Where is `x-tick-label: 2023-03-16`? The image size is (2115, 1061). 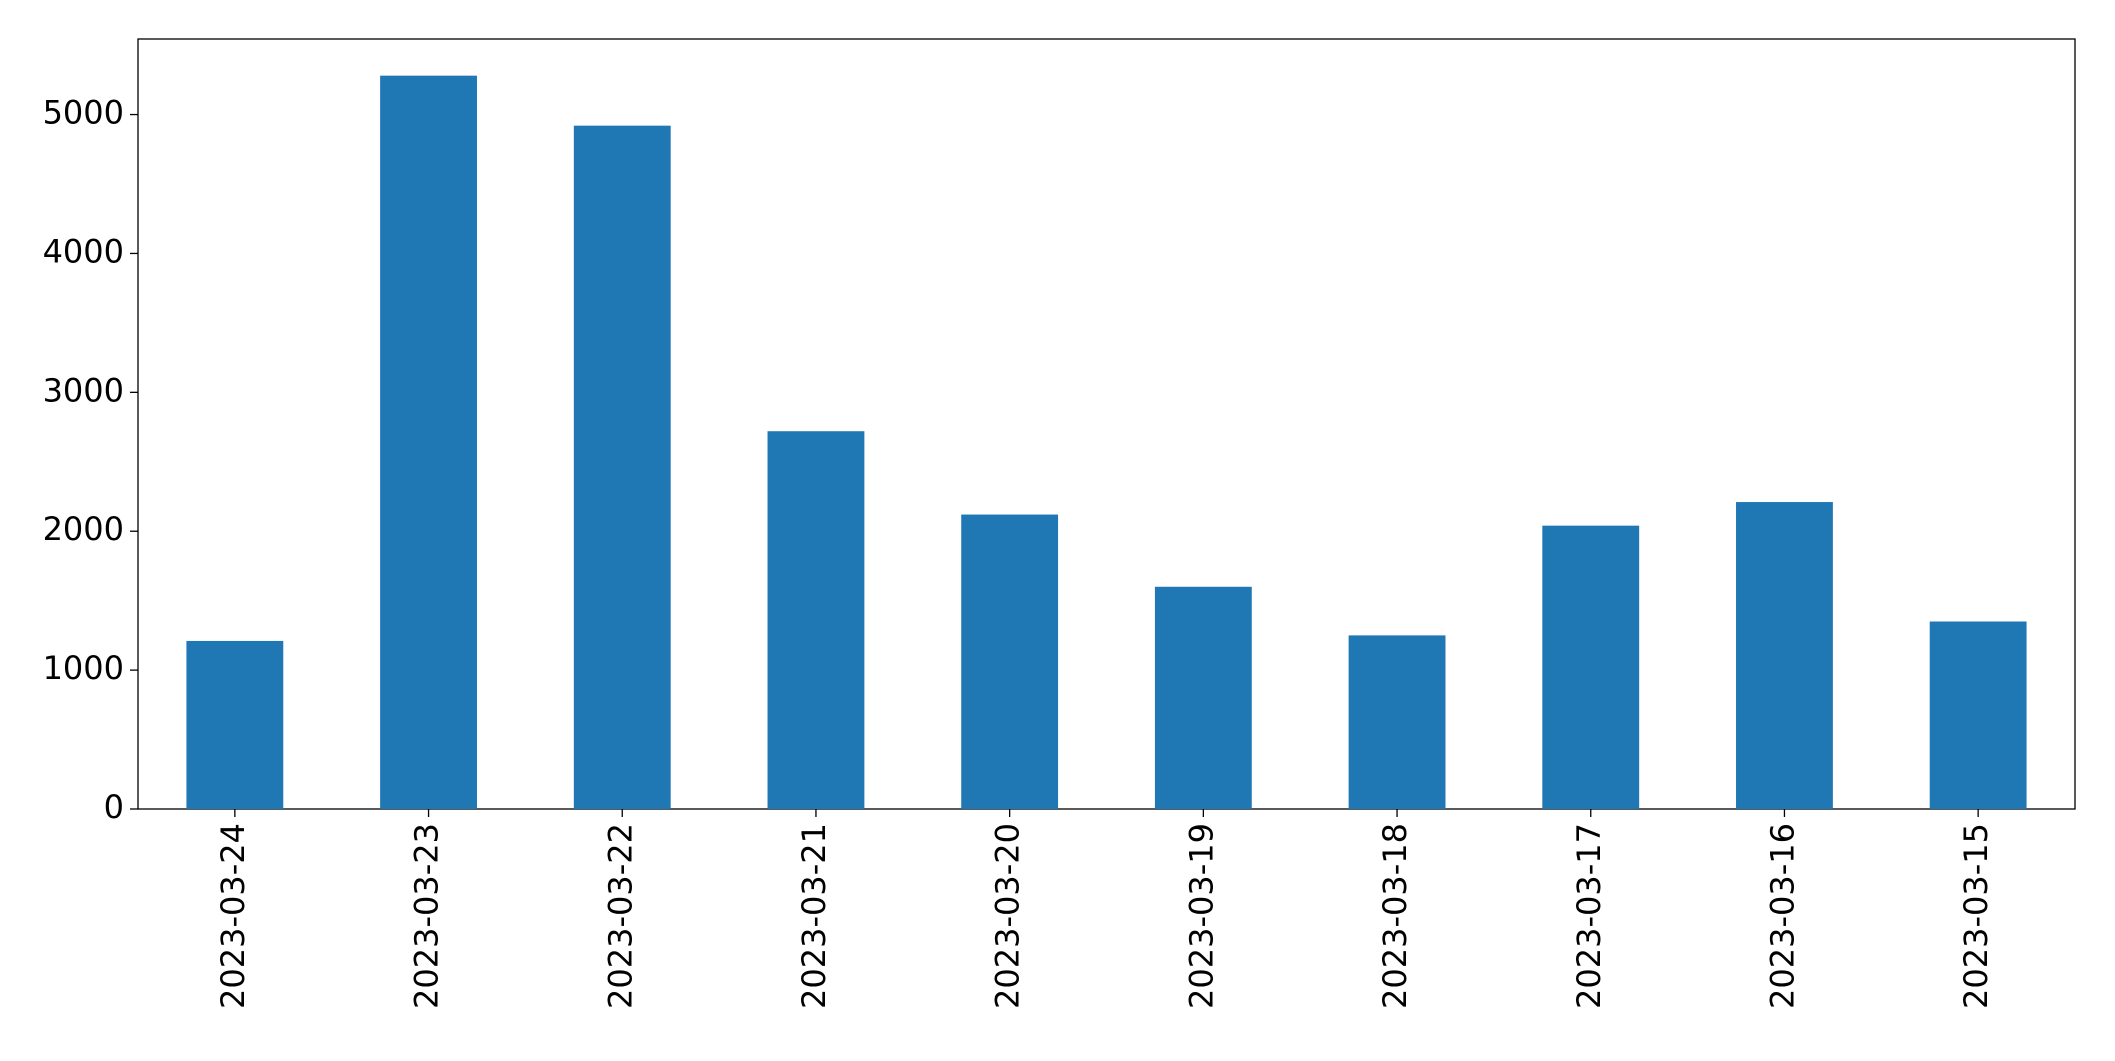 x-tick-label: 2023-03-16 is located at coordinates (1782, 916).